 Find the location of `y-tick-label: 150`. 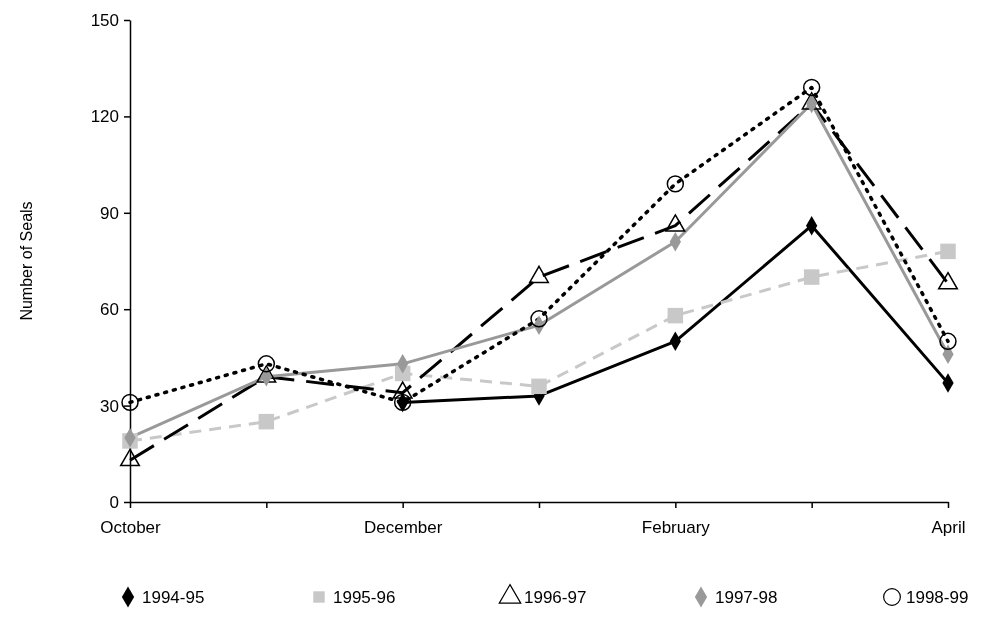

y-tick-label: 150 is located at coordinates (104, 20).